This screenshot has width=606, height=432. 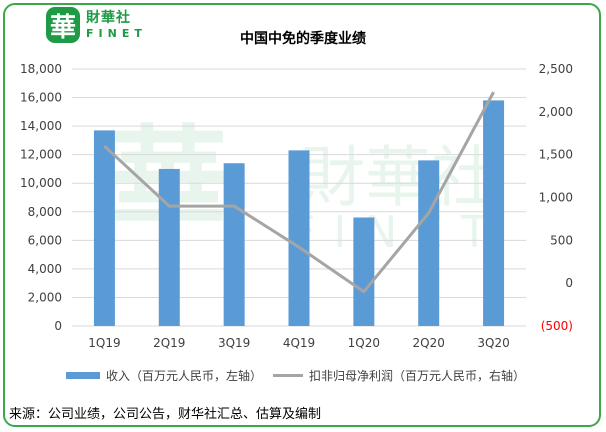 I want to click on finet-logo: 華 財華社 FINET, so click(x=96, y=25).